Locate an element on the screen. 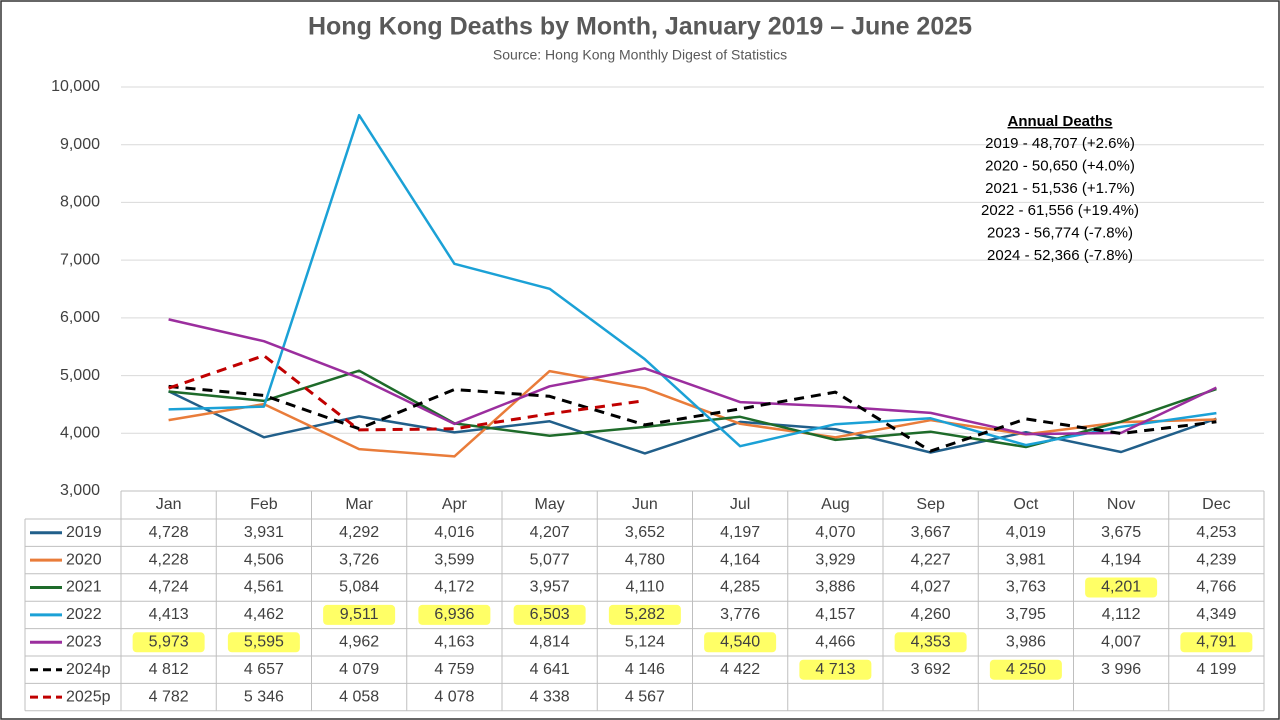 The image size is (1280, 720). table-cell: 6,503 is located at coordinates (550, 614).